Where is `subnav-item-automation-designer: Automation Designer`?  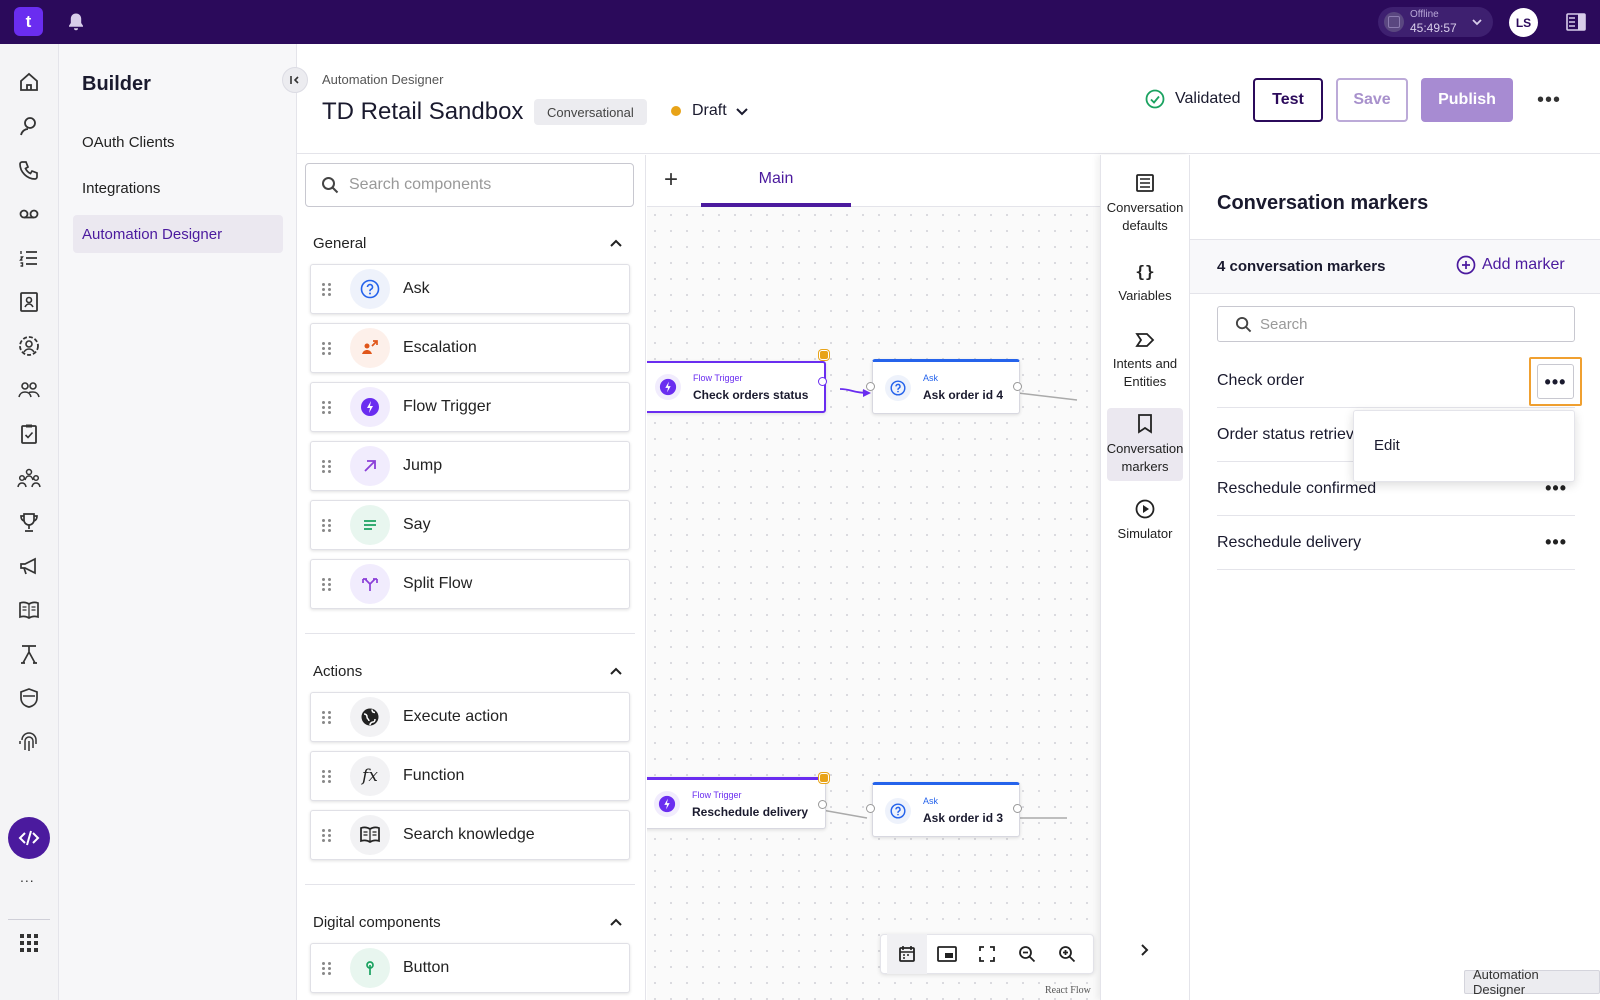 subnav-item-automation-designer: Automation Designer is located at coordinates (178, 234).